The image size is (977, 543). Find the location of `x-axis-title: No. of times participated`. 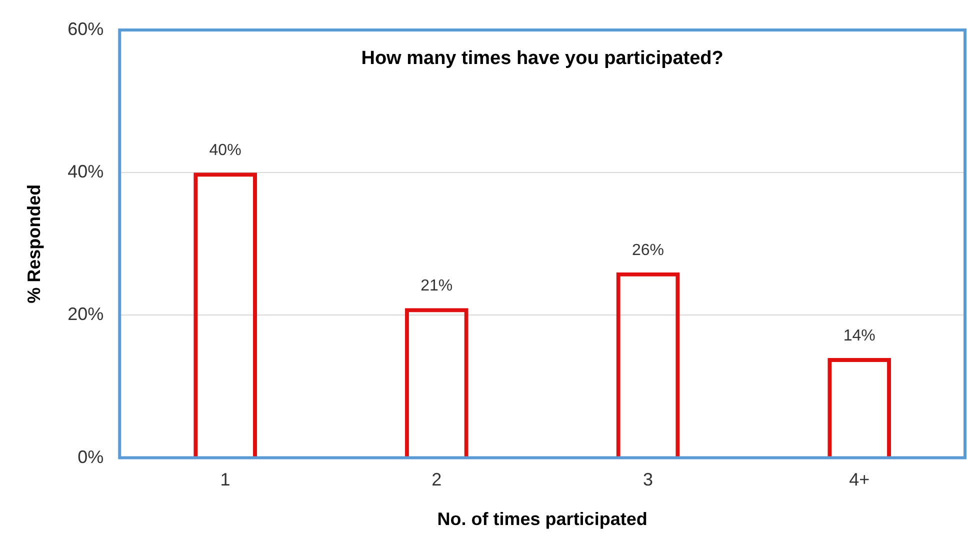

x-axis-title: No. of times participated is located at coordinates (542, 519).